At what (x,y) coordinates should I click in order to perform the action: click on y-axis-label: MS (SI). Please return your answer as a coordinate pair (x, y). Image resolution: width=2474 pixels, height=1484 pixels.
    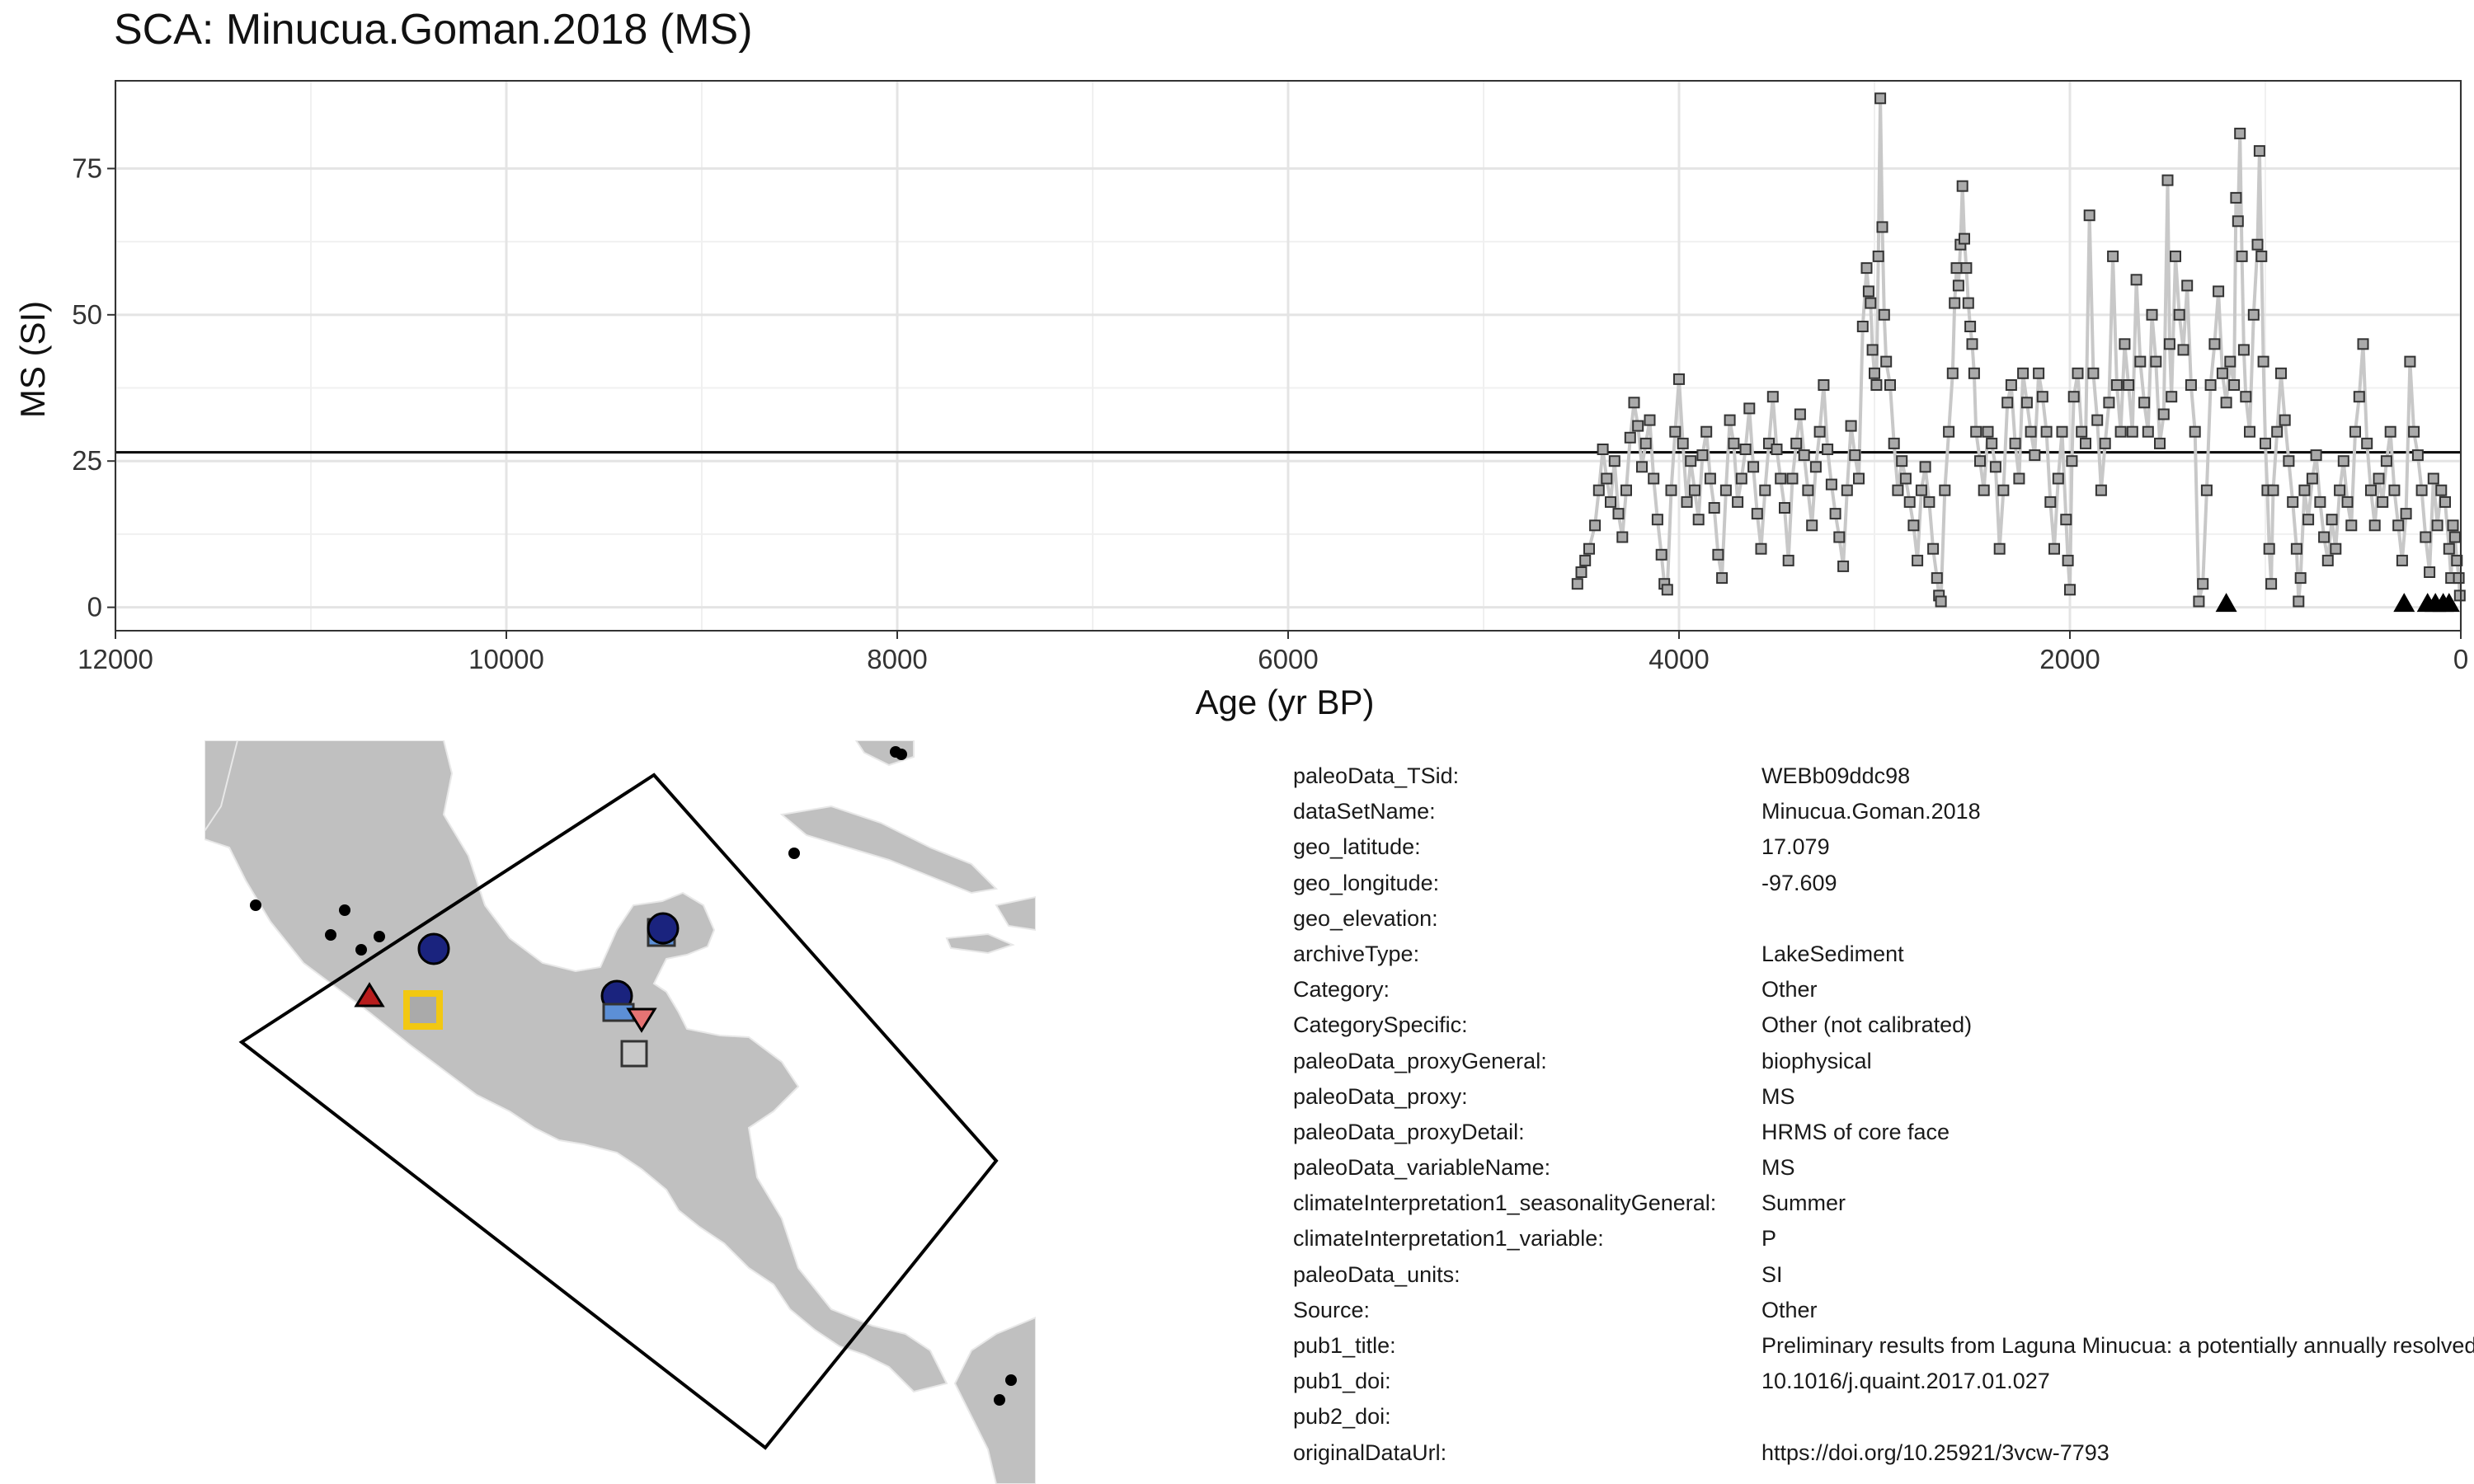
    Looking at the image, I should click on (32, 359).